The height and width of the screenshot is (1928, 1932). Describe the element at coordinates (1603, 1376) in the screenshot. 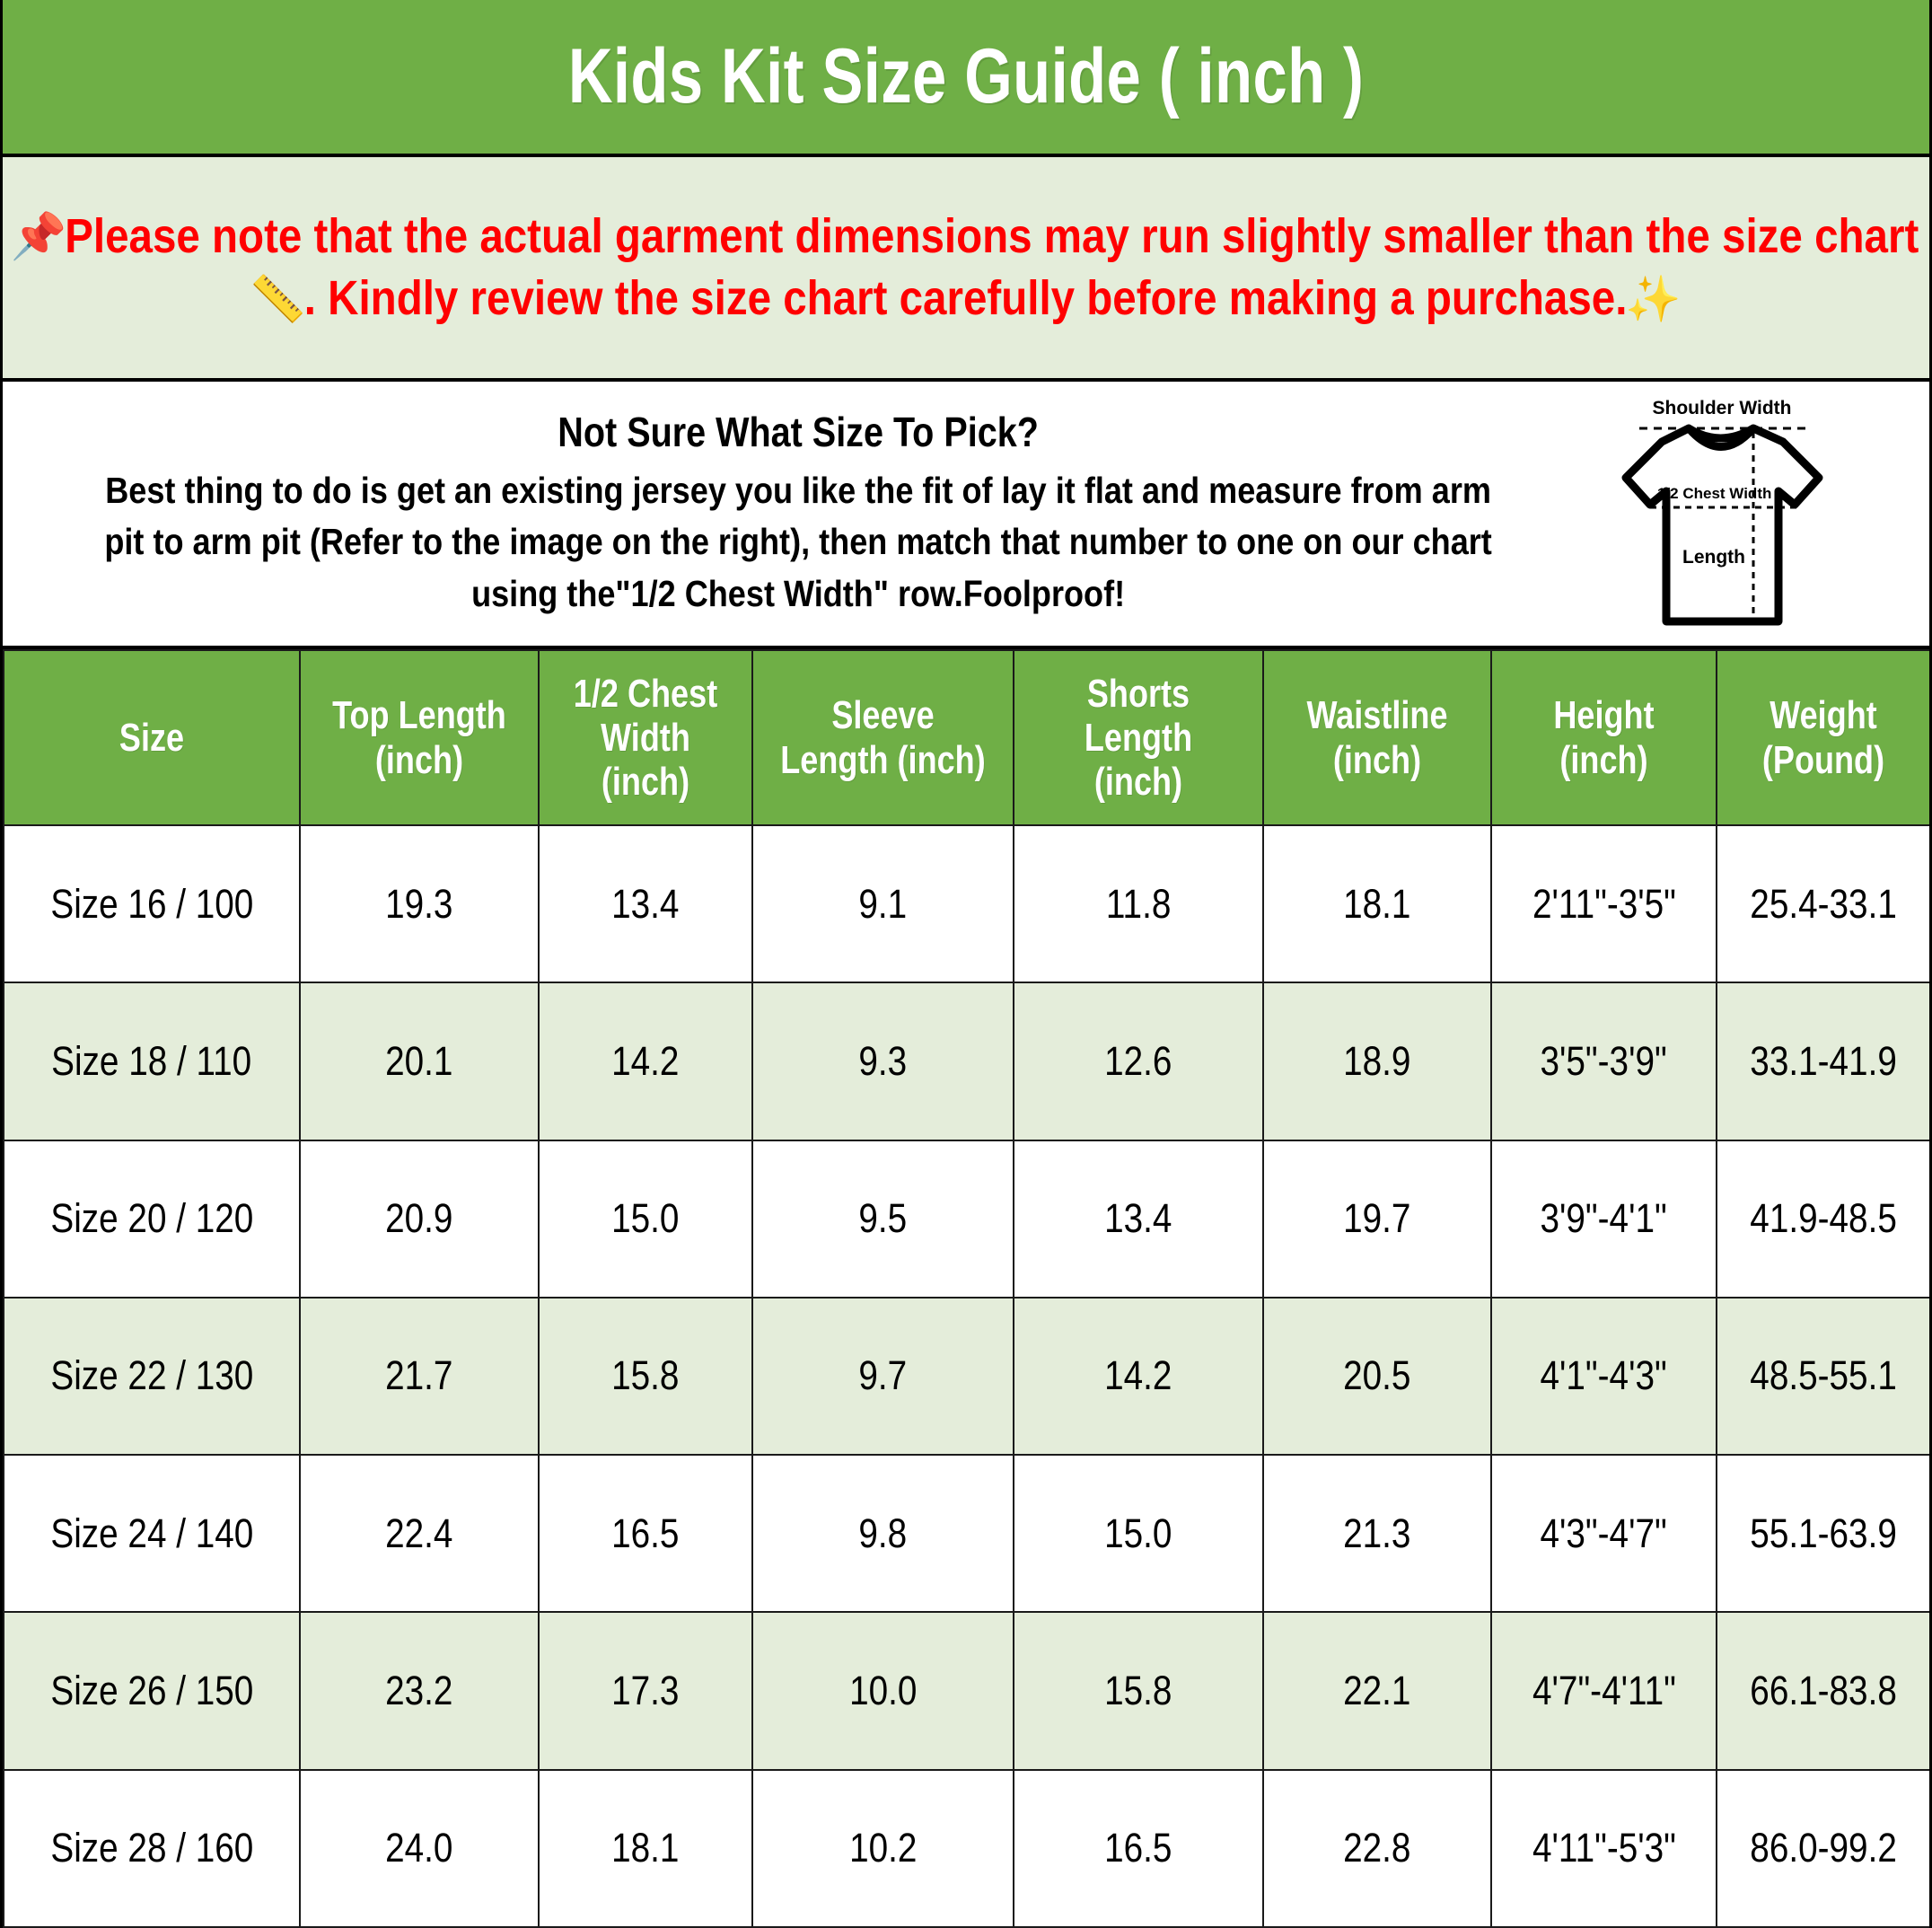

I see `measurement-cell: 4'1"-4'3"` at that location.